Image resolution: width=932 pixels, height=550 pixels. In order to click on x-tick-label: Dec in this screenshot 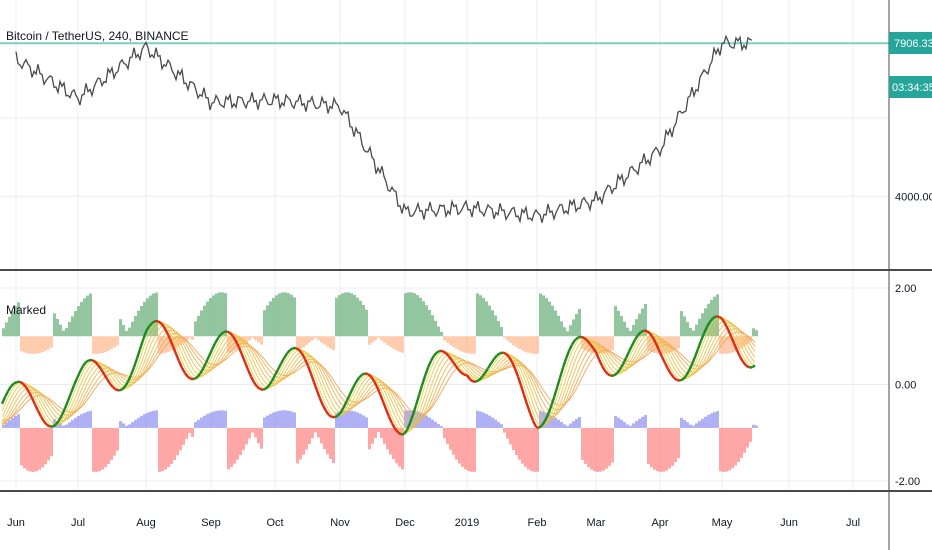, I will do `click(405, 523)`.